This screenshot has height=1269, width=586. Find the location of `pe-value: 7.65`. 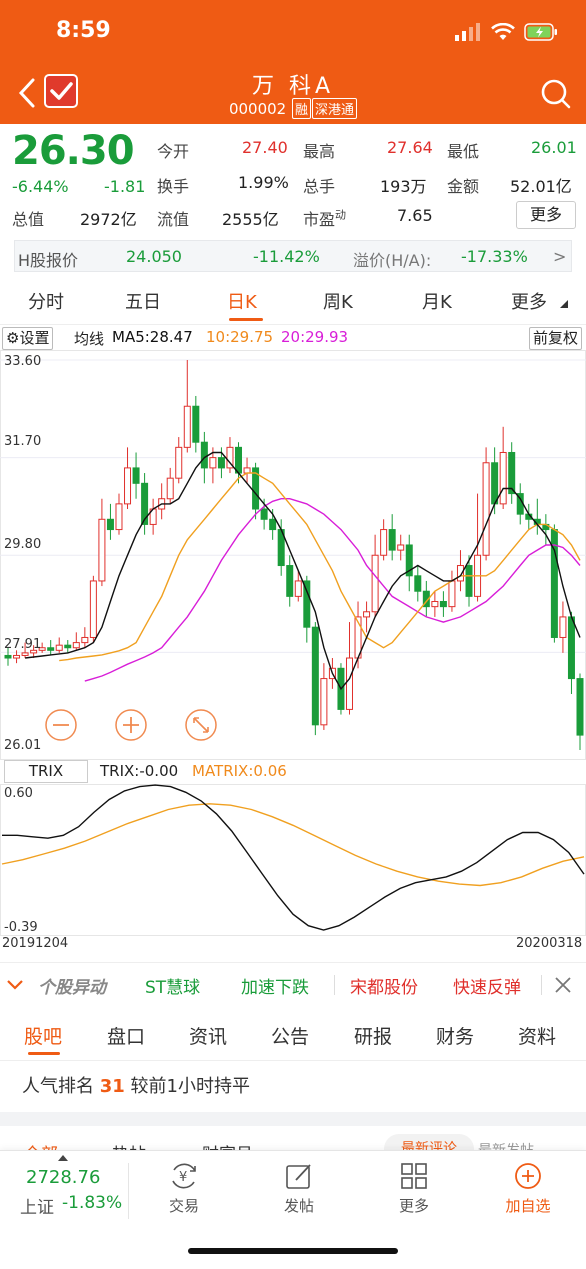

pe-value: 7.65 is located at coordinates (415, 215).